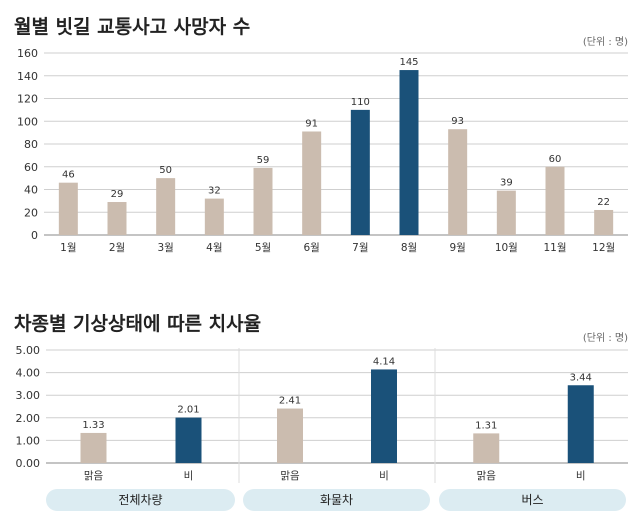  I want to click on data-label: 50, so click(165, 170).